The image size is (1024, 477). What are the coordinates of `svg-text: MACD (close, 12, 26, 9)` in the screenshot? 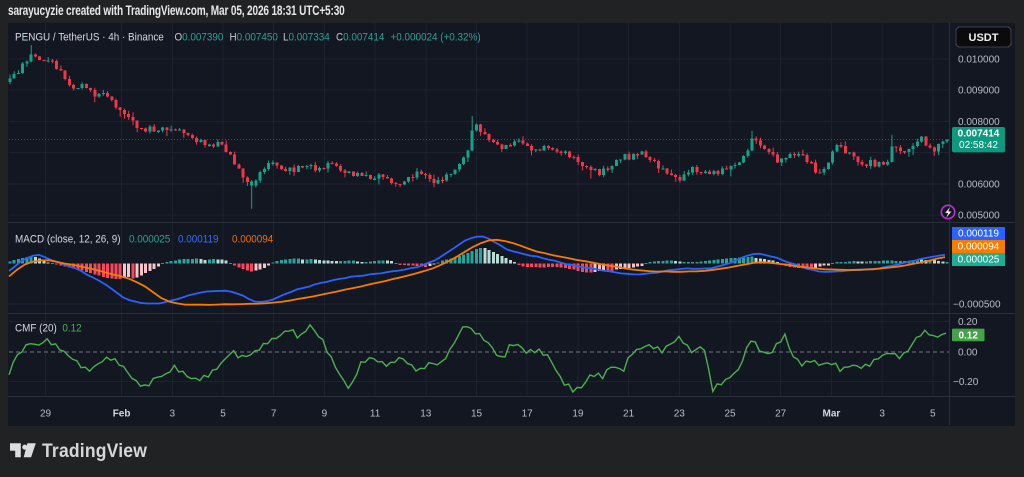 It's located at (68, 240).